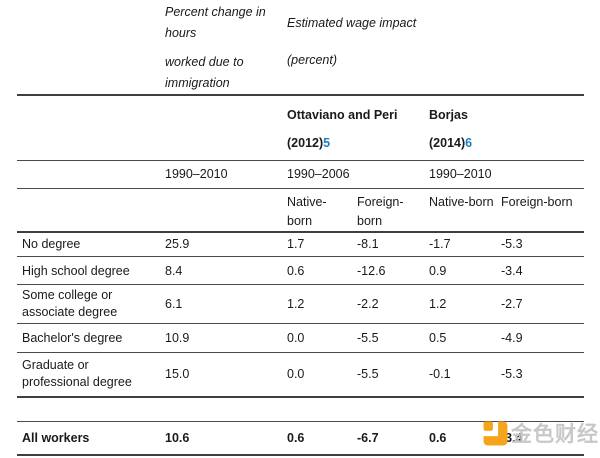  Describe the element at coordinates (352, 23) in the screenshot. I see `wage-header-line1: Estimated wage impact` at that location.